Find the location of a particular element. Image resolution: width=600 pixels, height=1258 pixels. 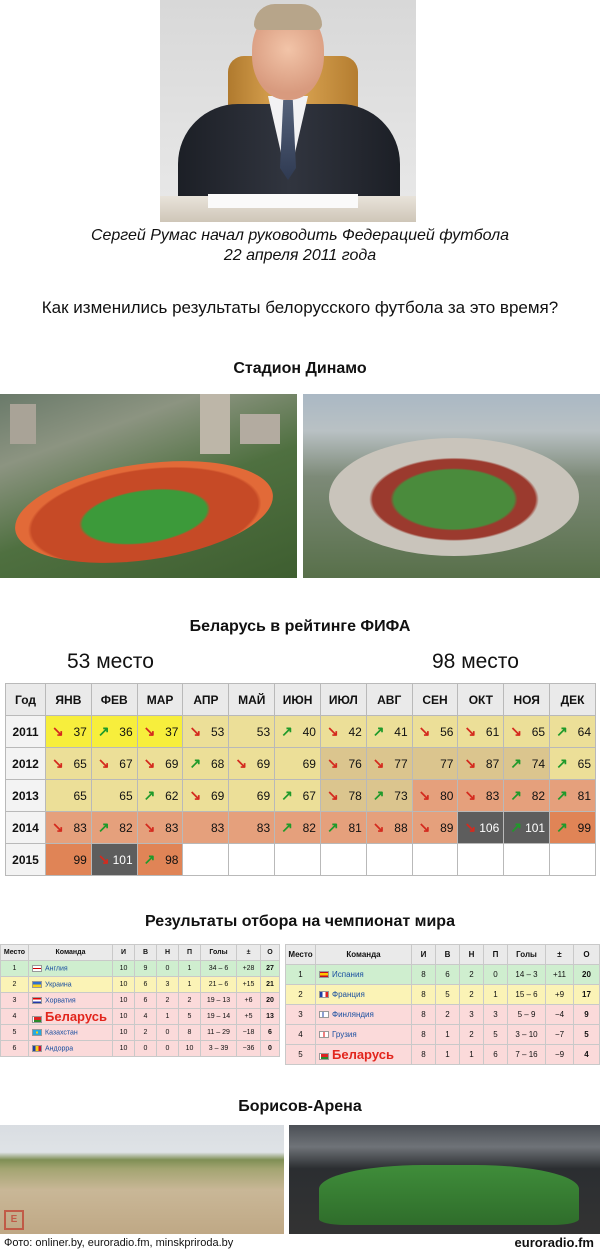

fifa-rank-value: 67 is located at coordinates (126, 763).